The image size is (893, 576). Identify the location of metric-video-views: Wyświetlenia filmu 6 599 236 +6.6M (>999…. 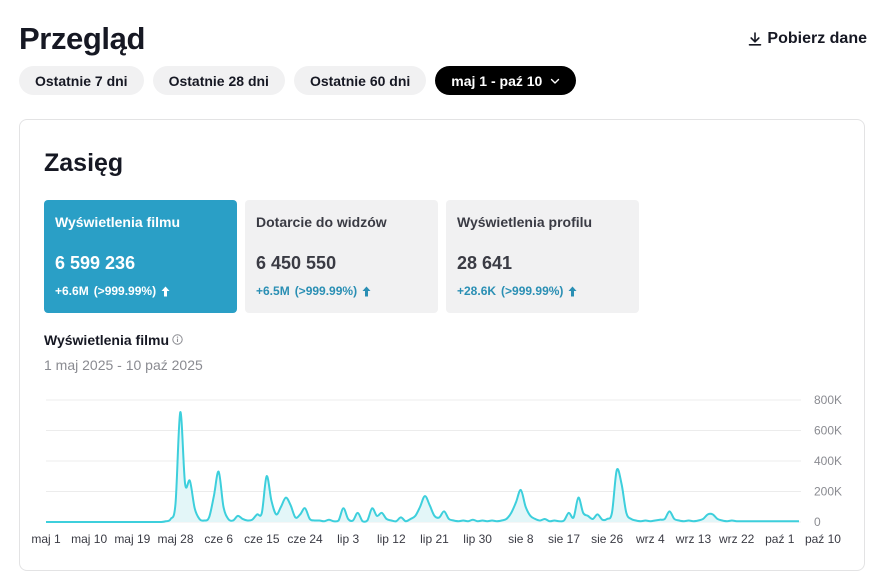
(140, 256).